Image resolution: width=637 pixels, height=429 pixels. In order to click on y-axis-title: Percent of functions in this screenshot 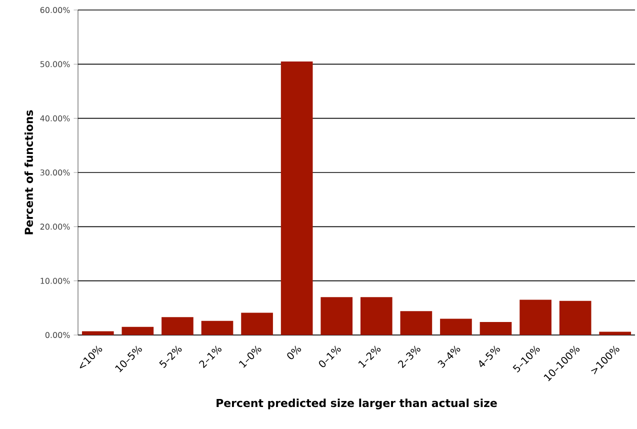, I will do `click(28, 172)`.